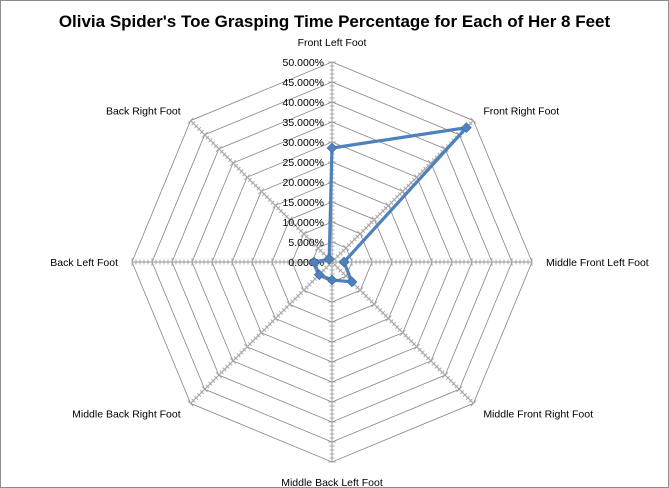 This screenshot has width=669, height=488. What do you see at coordinates (126, 414) in the screenshot?
I see `category-label: Middle Back Right Foot` at bounding box center [126, 414].